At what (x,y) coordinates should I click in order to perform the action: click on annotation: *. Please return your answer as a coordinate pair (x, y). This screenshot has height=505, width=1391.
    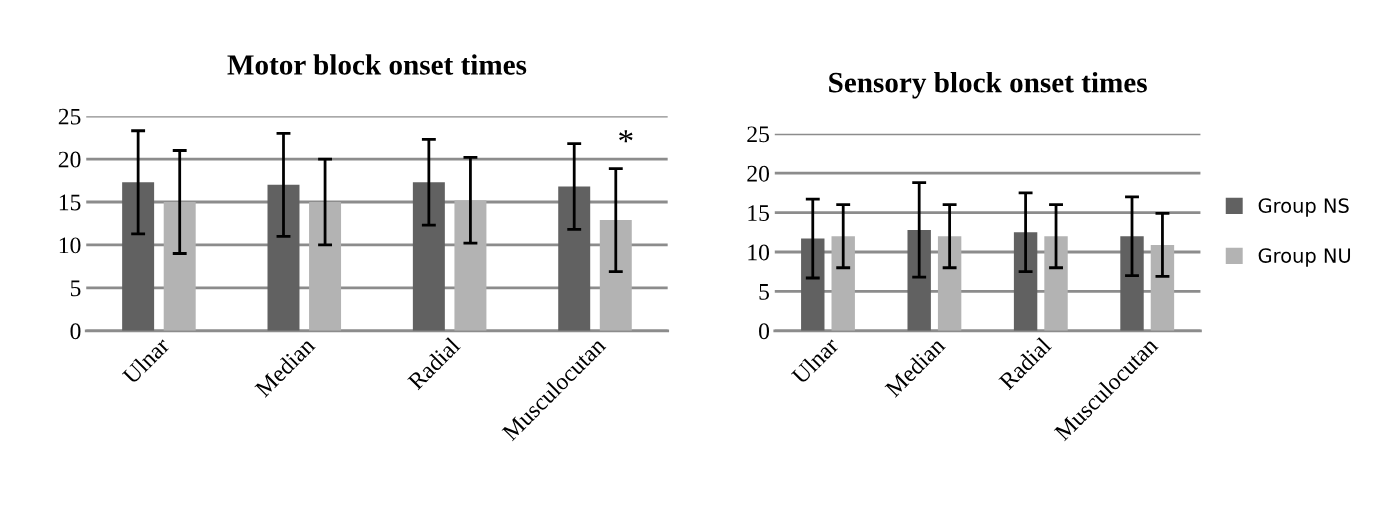
    Looking at the image, I should click on (626, 136).